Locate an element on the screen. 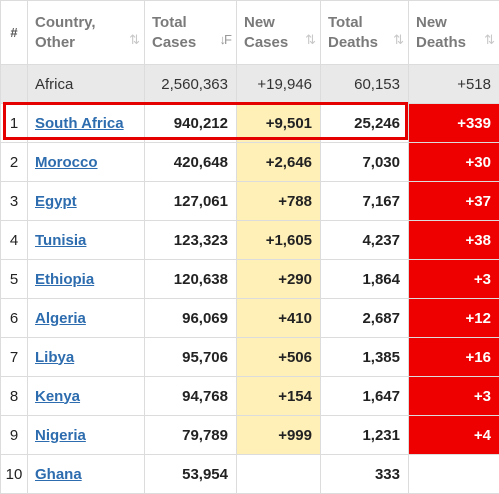 Image resolution: width=499 pixels, height=494 pixels. column-header-new-cases-line1: New is located at coordinates (259, 22).